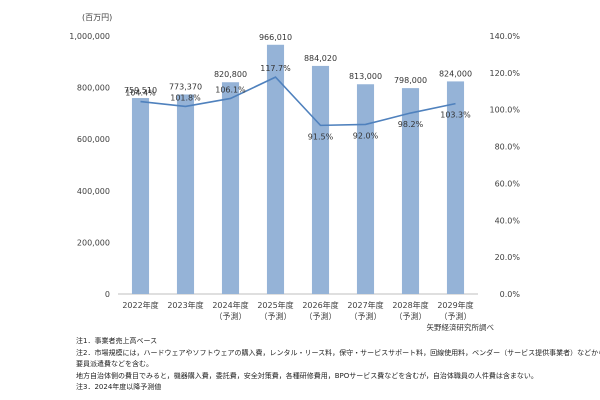 The height and width of the screenshot is (400, 600). Describe the element at coordinates (504, 73) in the screenshot. I see `y-right-tick-label: 120.0%` at that location.